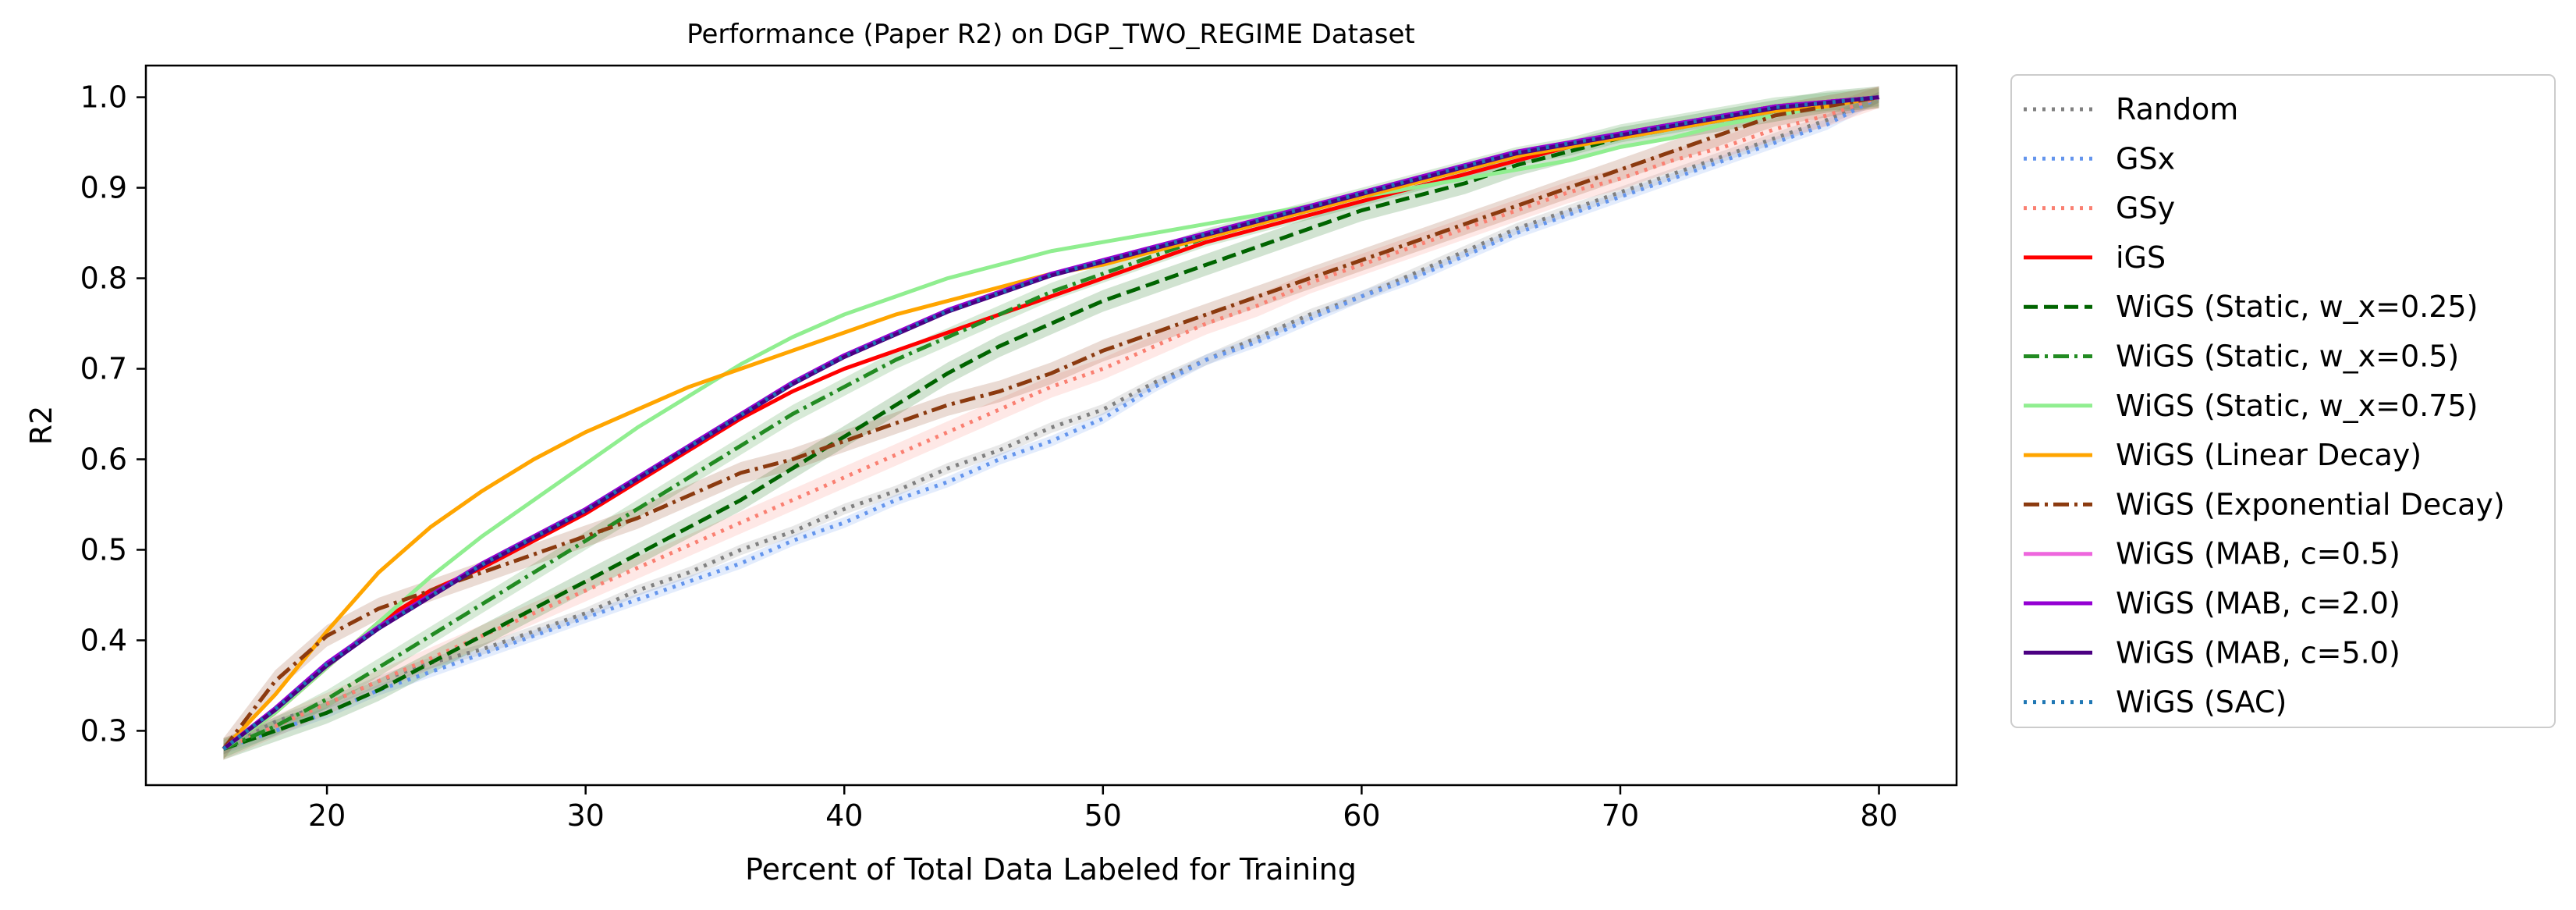 This screenshot has height=910, width=2576. What do you see at coordinates (103, 640) in the screenshot?
I see `y-tick-label: 0.4` at bounding box center [103, 640].